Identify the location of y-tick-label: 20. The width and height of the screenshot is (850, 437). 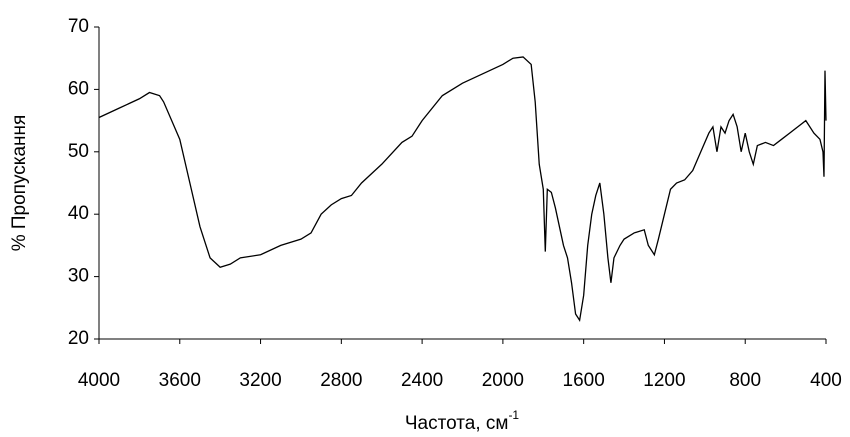
(78, 338).